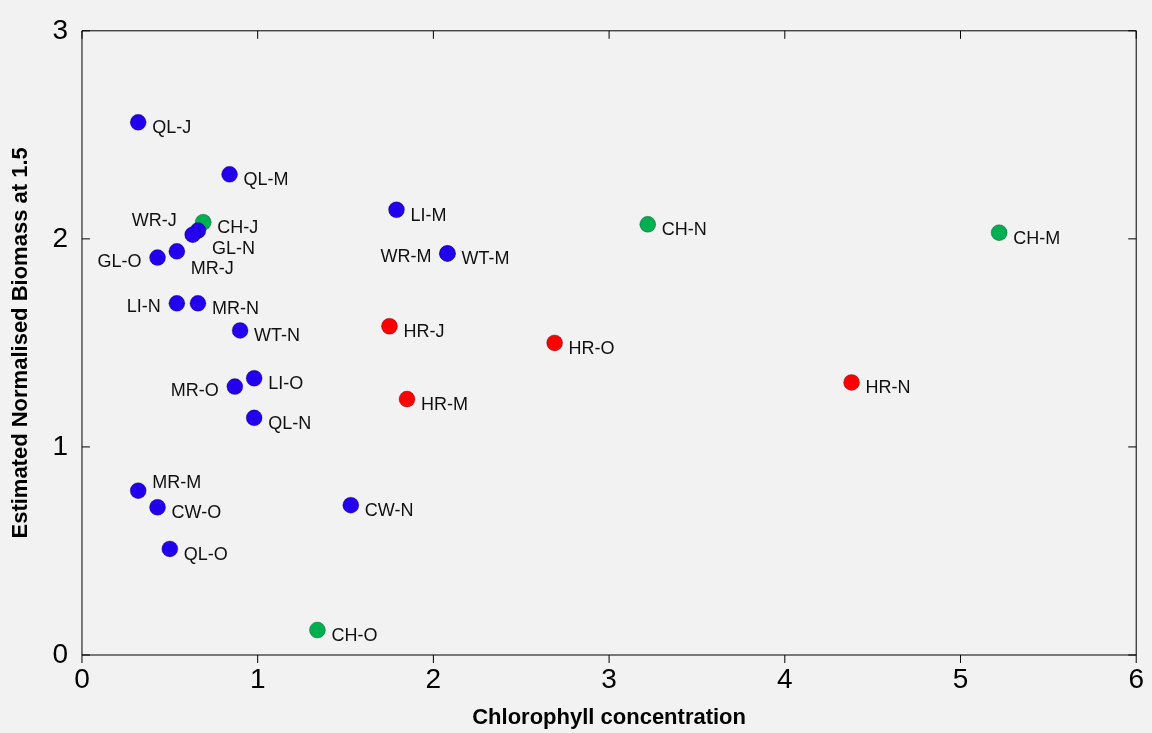 Image resolution: width=1152 pixels, height=733 pixels. Describe the element at coordinates (1037, 237) in the screenshot. I see `data-label: CH-M` at that location.